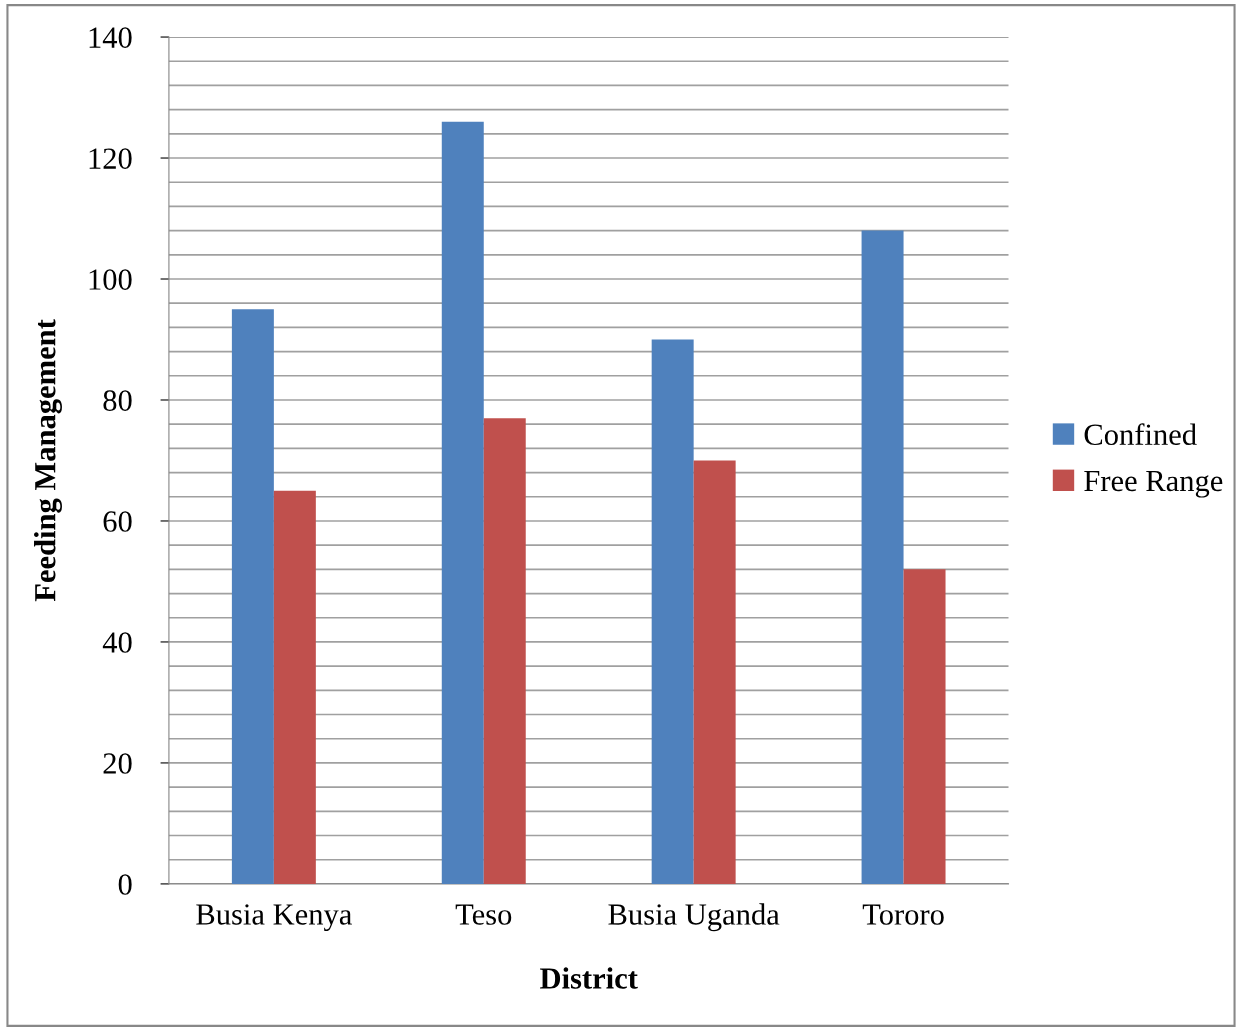 The height and width of the screenshot is (1029, 1242). What do you see at coordinates (589, 978) in the screenshot?
I see `x-axis-title: District` at bounding box center [589, 978].